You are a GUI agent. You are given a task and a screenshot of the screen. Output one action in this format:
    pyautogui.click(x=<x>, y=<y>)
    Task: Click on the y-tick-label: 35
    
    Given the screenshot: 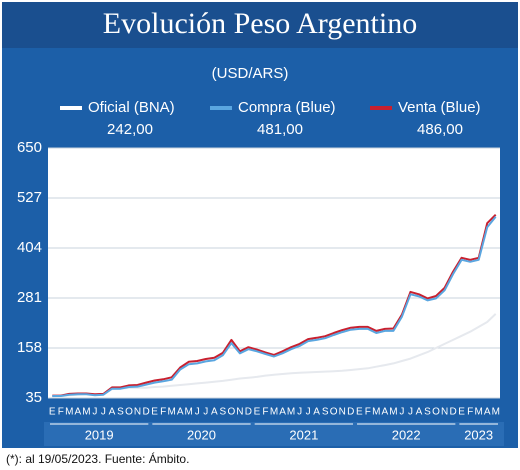 What is the action you would take?
    pyautogui.click(x=33, y=397)
    